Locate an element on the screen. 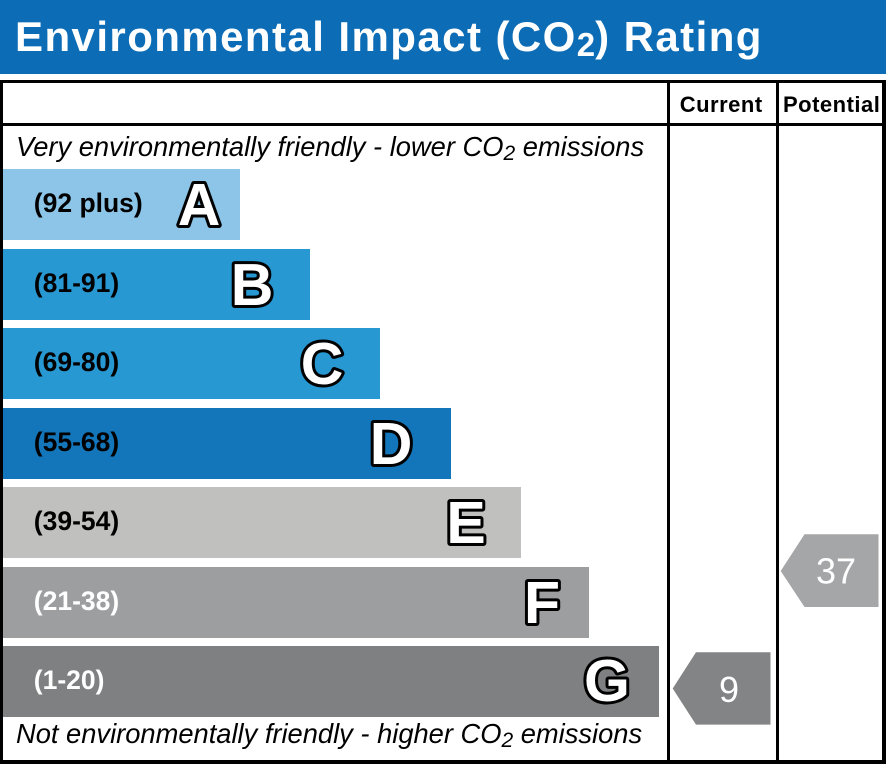  svg-text: C is located at coordinates (322, 364).